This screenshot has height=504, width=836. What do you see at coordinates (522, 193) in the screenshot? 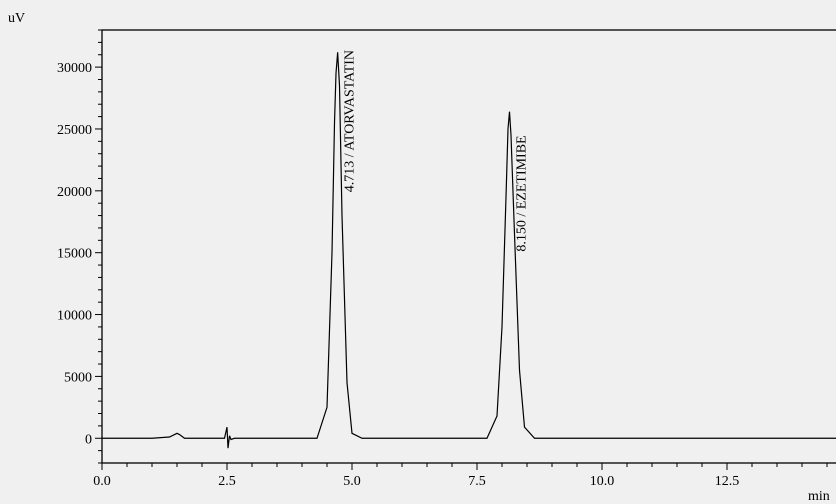
I see `peak-label: 8.150 / EZETIMIBE` at bounding box center [522, 193].